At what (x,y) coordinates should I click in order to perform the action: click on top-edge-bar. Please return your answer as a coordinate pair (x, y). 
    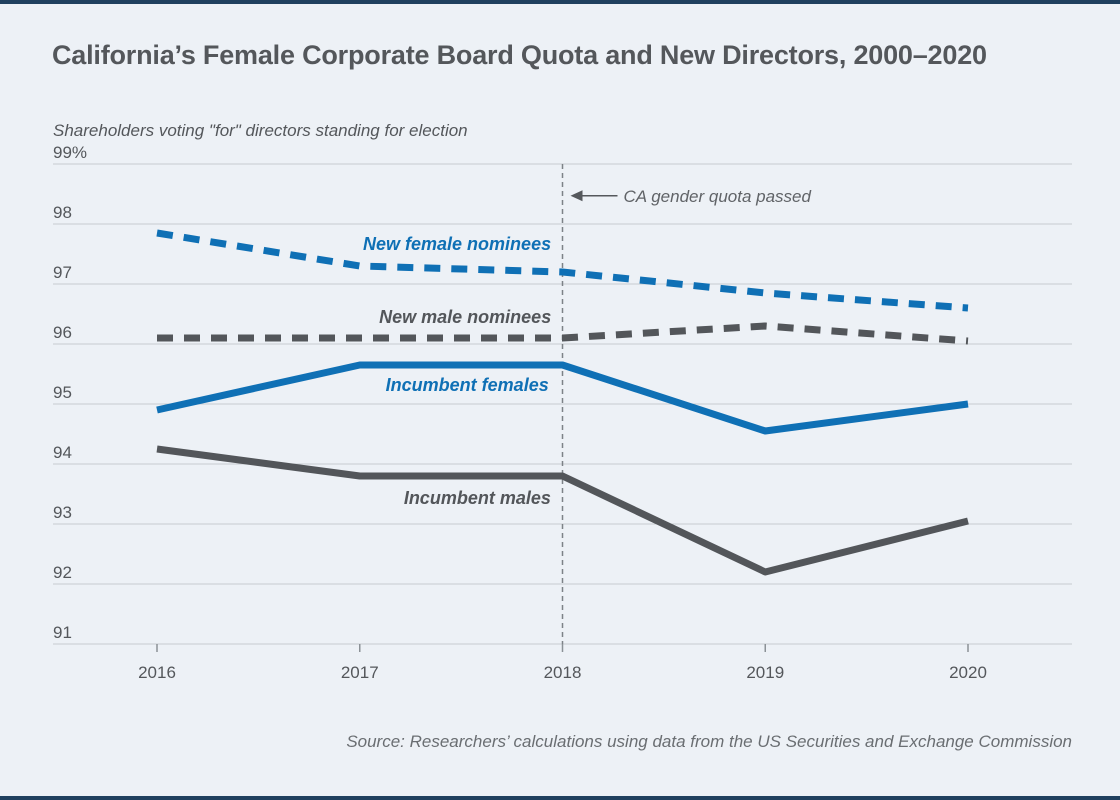
    Looking at the image, I should click on (560, 2).